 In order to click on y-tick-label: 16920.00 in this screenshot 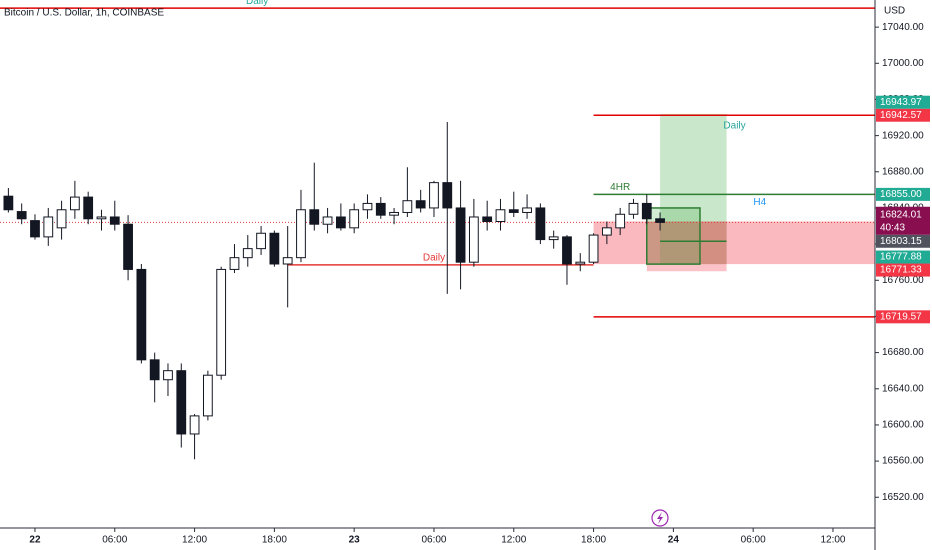, I will do `click(903, 135)`.